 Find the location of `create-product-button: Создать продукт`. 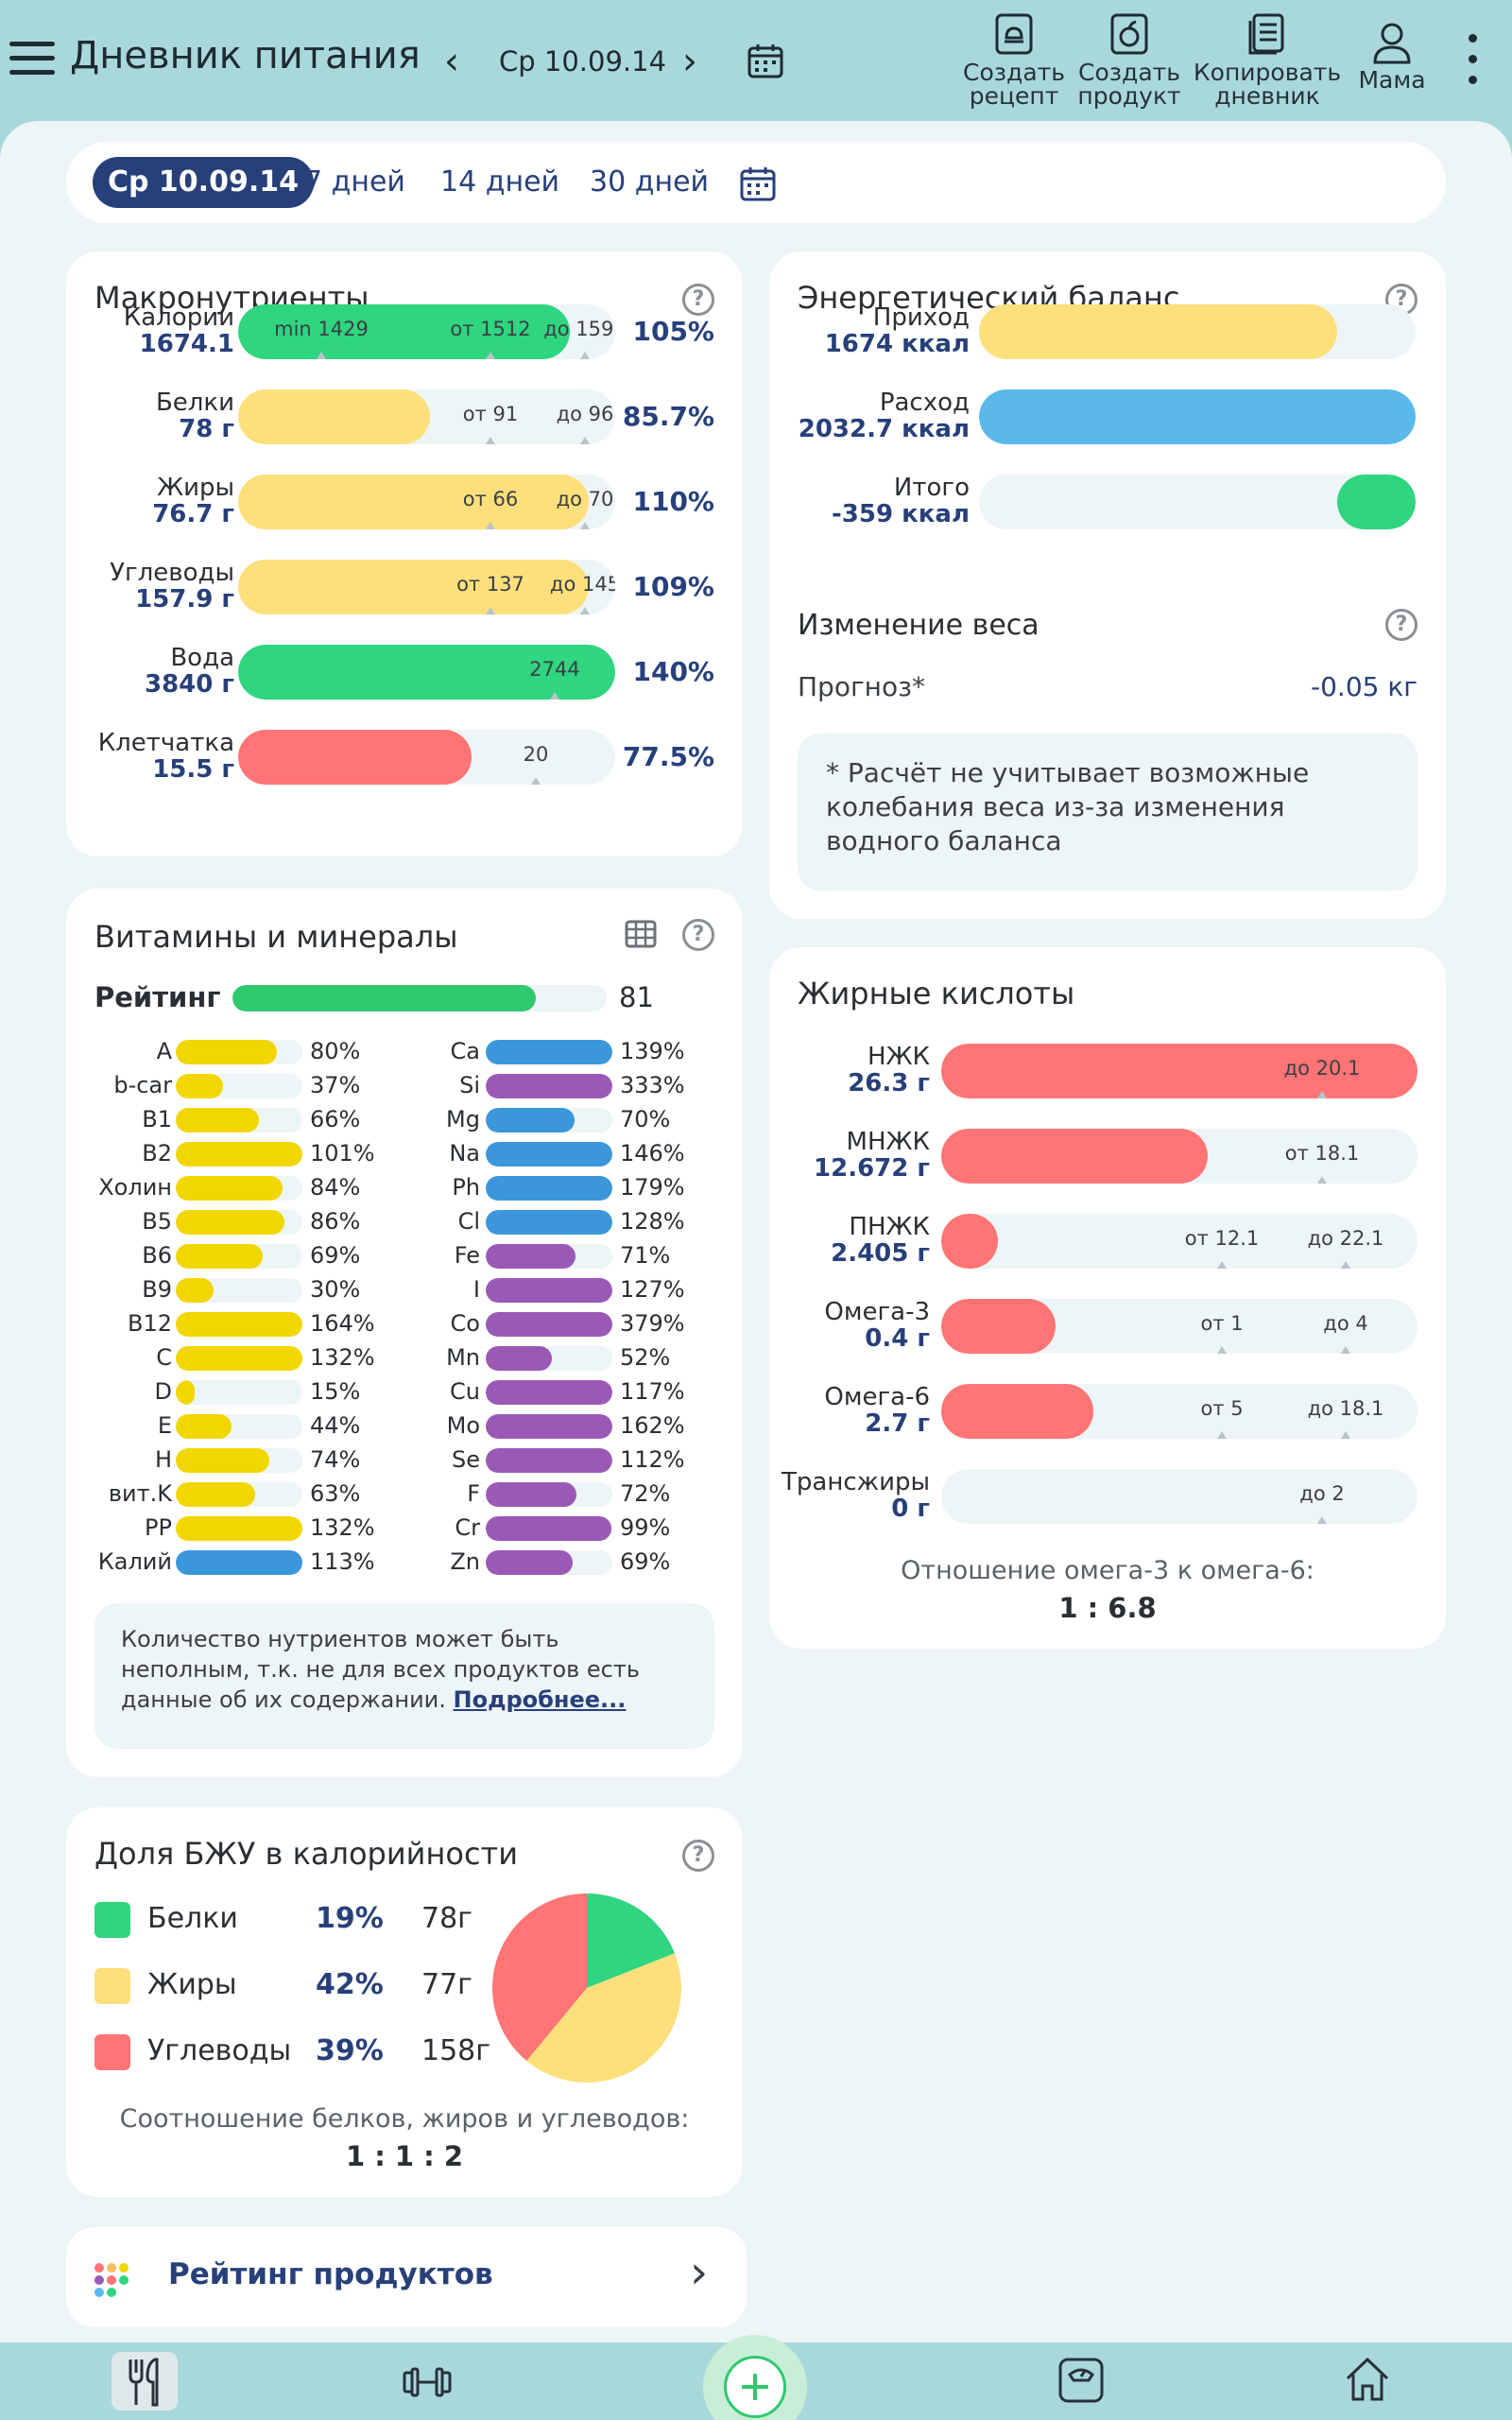

create-product-button: Создать продукт is located at coordinates (1129, 59).